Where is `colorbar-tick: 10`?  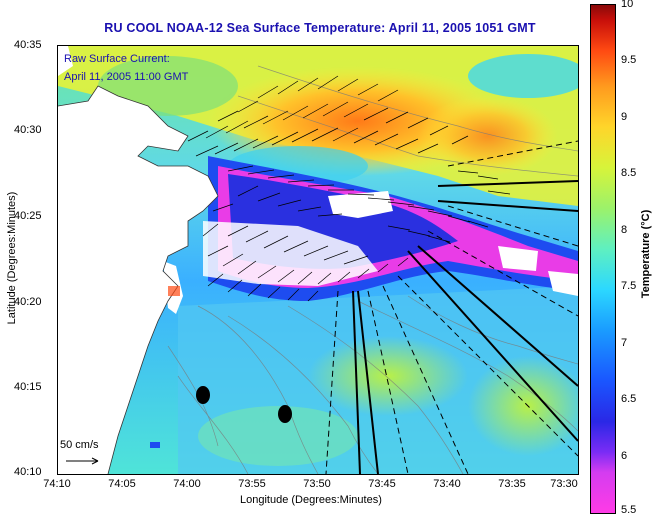 colorbar-tick: 10 is located at coordinates (627, 5).